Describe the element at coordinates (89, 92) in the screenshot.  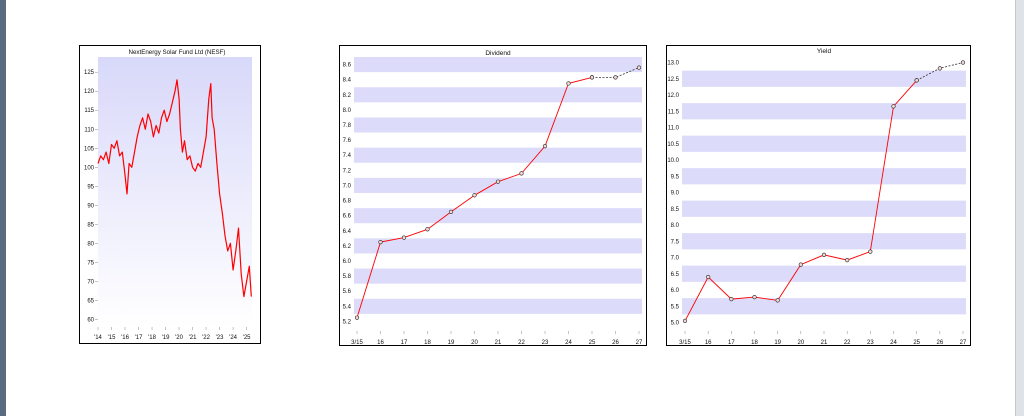
I see `y-tick-label: 120` at that location.